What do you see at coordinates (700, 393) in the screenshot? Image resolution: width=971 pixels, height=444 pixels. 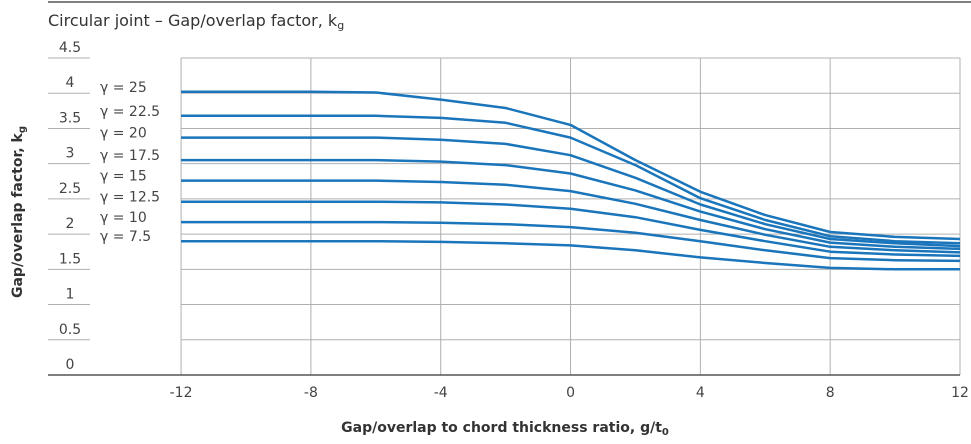 I see `x-tick-label: 4` at bounding box center [700, 393].